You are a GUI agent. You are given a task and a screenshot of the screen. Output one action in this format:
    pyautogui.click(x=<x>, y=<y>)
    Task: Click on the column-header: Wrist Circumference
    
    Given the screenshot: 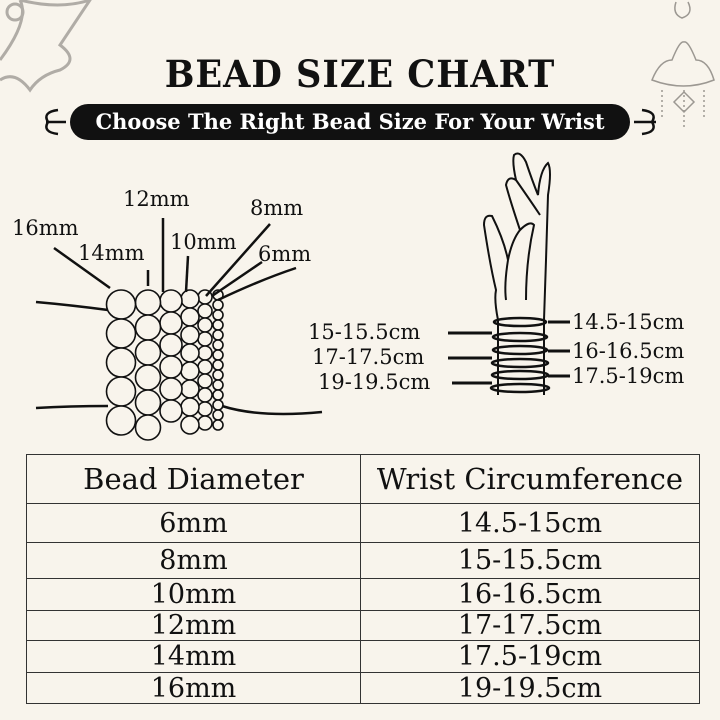 What is the action you would take?
    pyautogui.click(x=530, y=479)
    